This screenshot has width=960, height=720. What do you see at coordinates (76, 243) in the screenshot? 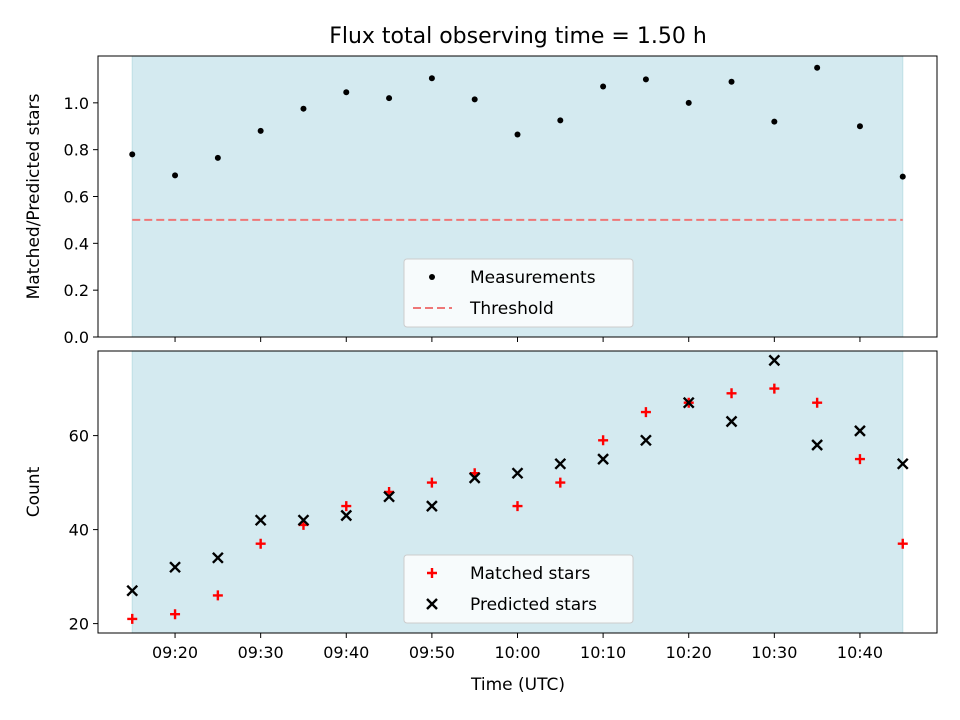
I see `y-tick-label: 0.4` at bounding box center [76, 243].